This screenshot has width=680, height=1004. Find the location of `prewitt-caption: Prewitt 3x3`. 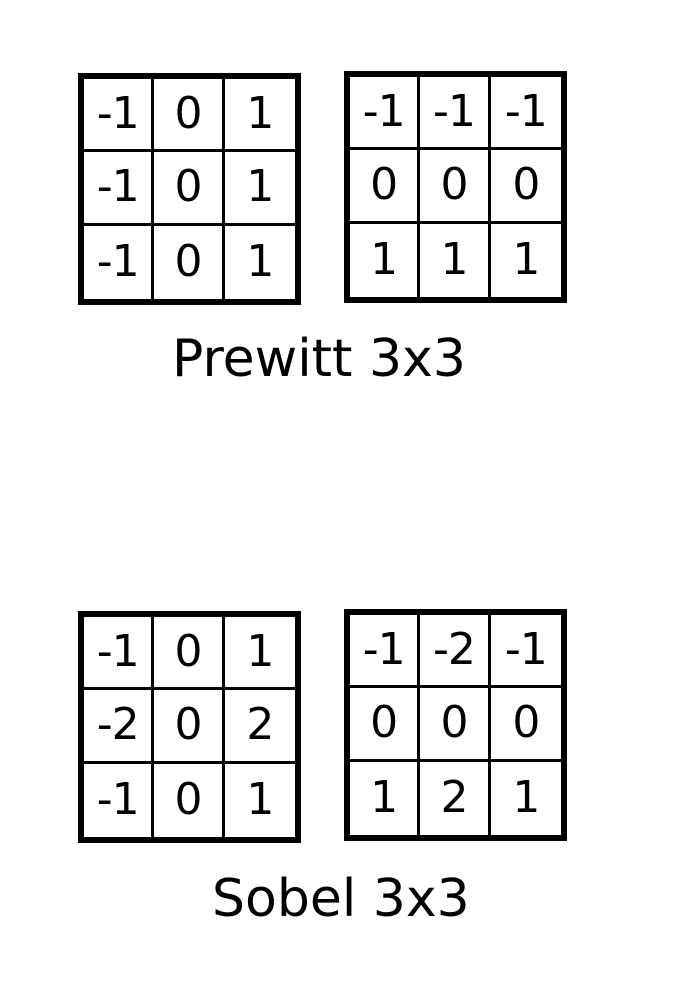

prewitt-caption: Prewitt 3x3 is located at coordinates (319, 359).